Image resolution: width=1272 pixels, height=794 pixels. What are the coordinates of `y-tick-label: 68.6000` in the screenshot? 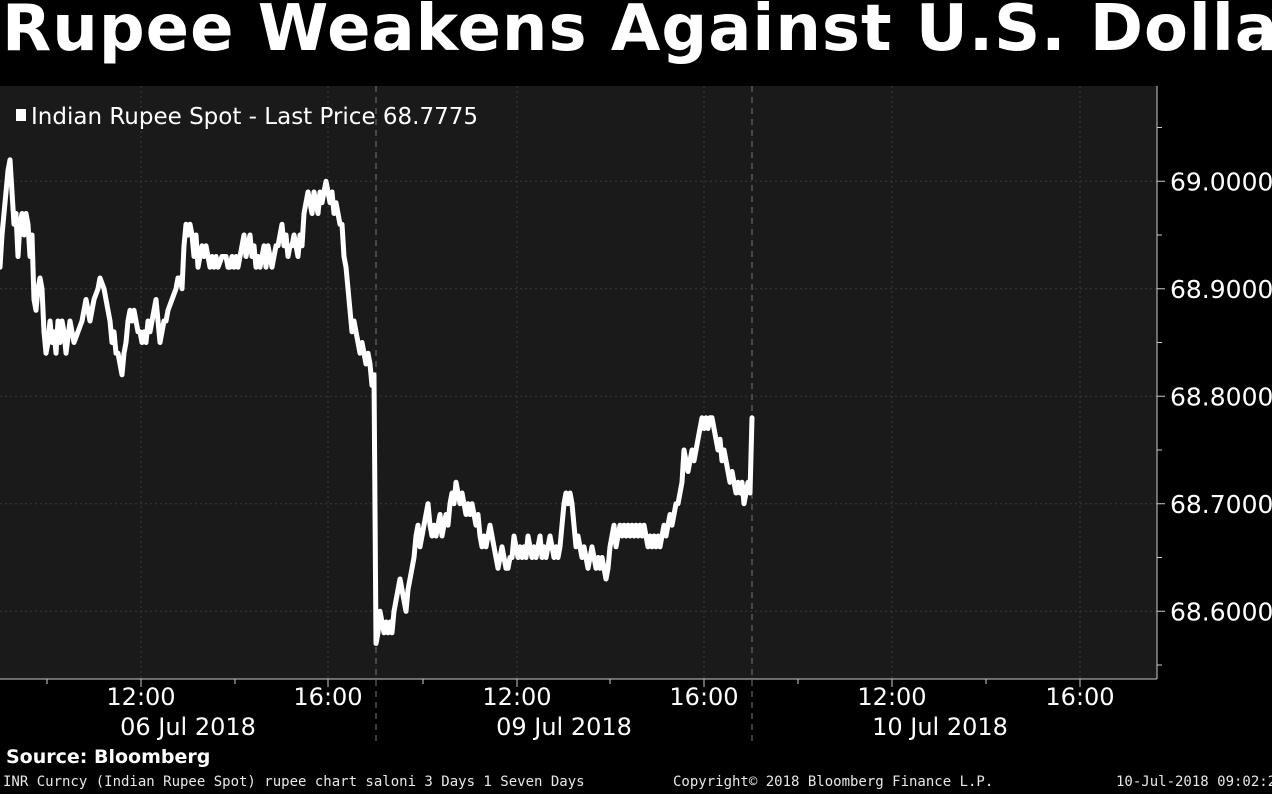 It's located at (1221, 611).